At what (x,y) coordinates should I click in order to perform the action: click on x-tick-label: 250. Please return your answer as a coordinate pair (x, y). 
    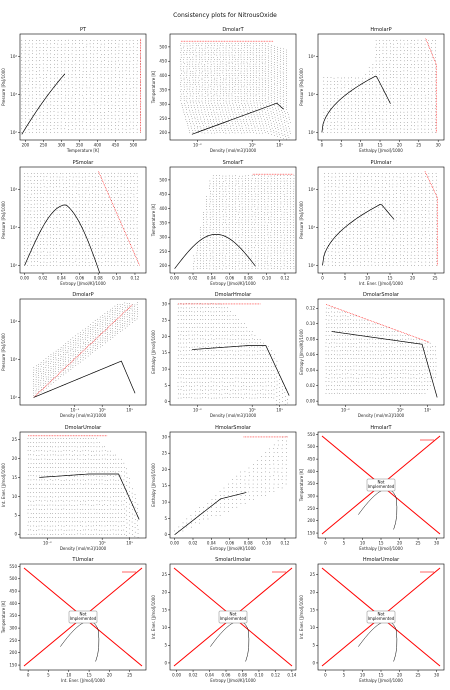
    Looking at the image, I should click on (44, 145).